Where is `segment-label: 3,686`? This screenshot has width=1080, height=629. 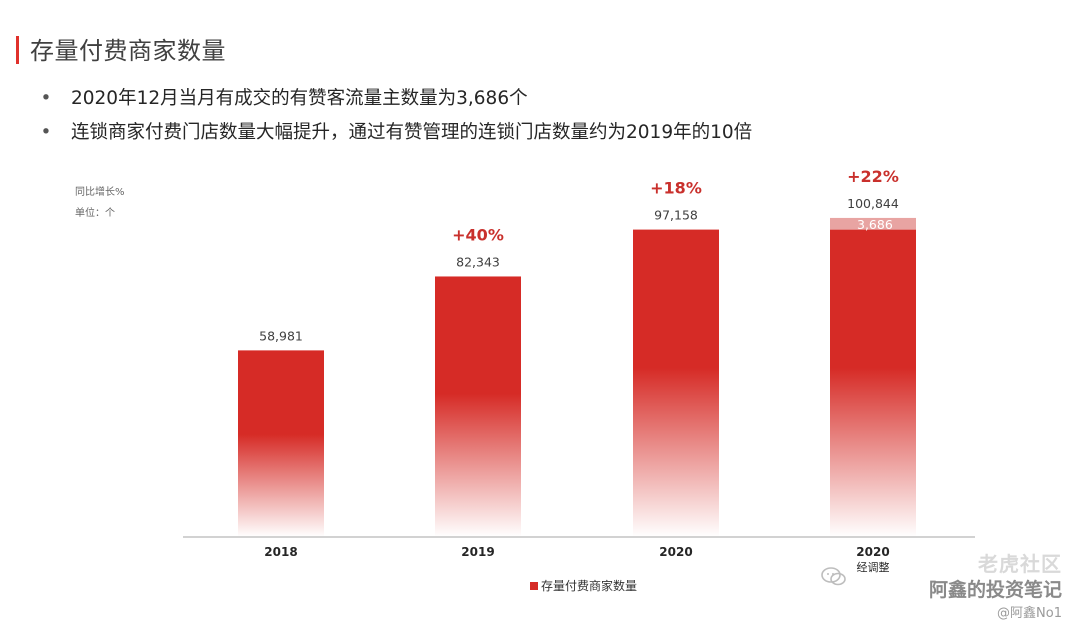 segment-label: 3,686 is located at coordinates (875, 224).